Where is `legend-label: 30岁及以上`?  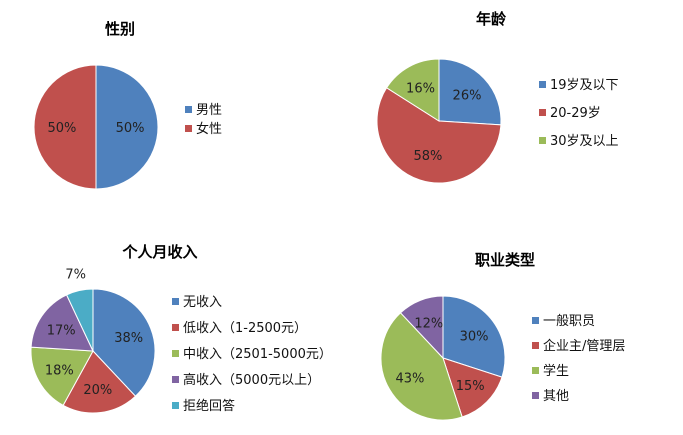
legend-label: 30岁及以上 is located at coordinates (584, 141).